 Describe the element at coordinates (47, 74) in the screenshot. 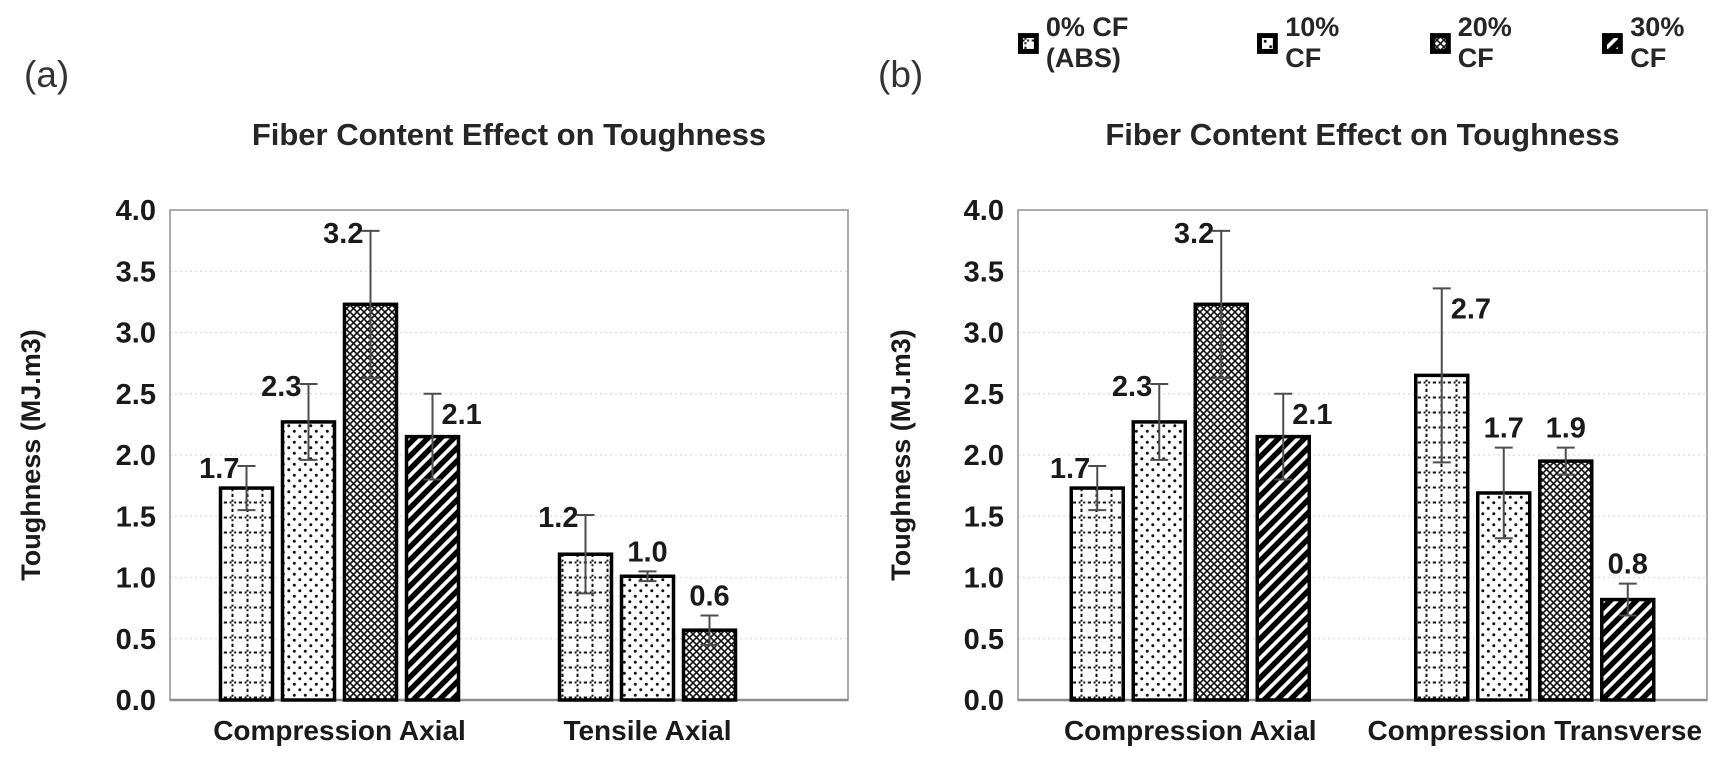

I see `panel-label-a: (a)` at that location.